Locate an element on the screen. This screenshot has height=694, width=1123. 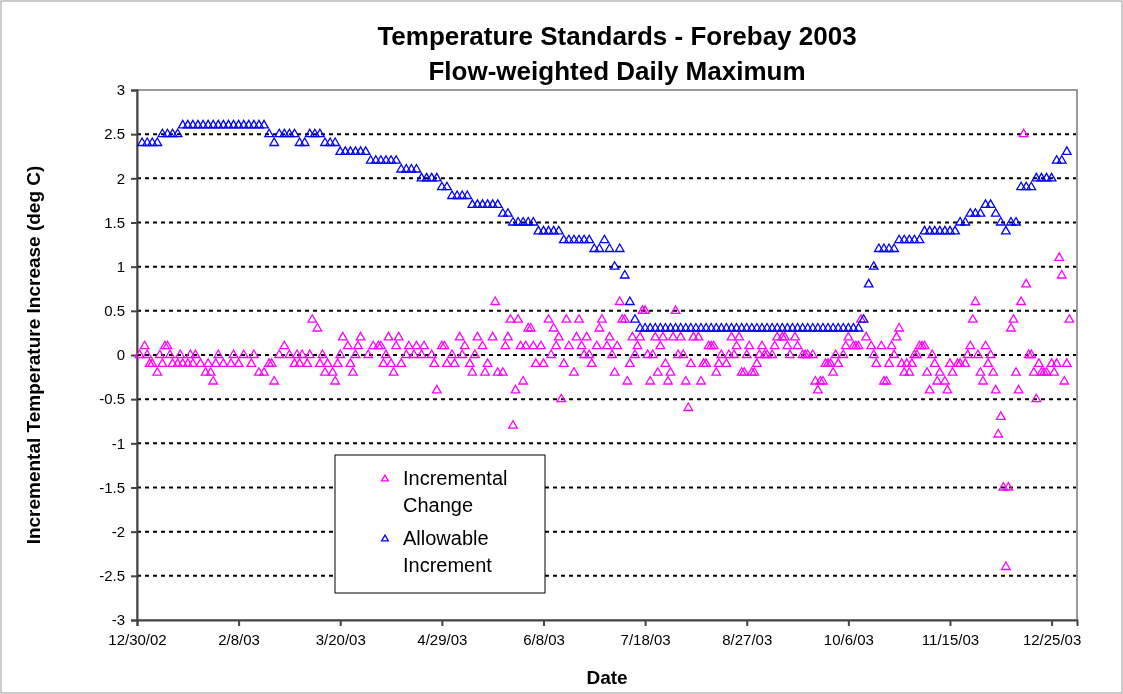
x-tick-label: 10/6/03 is located at coordinates (848, 639).